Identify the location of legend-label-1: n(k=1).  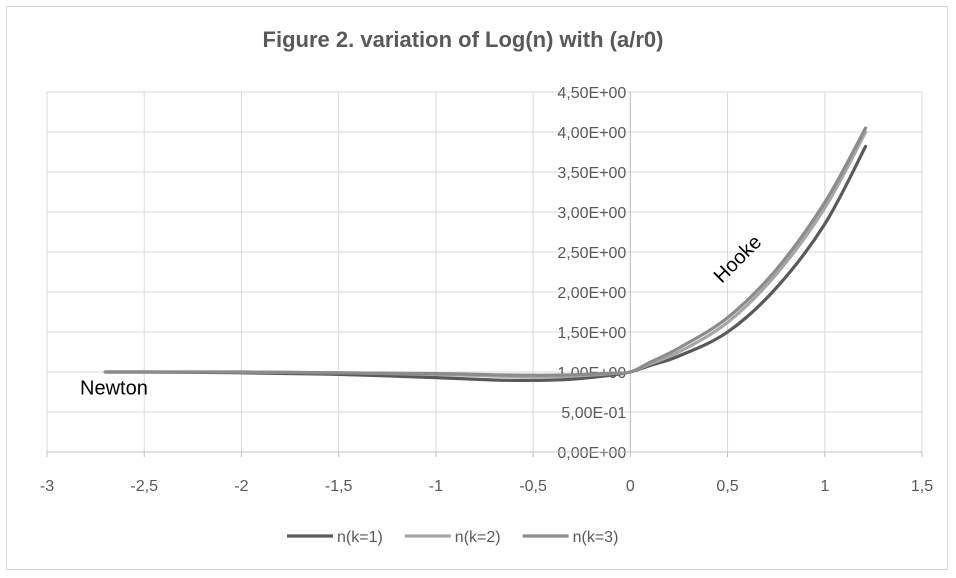
(360, 537).